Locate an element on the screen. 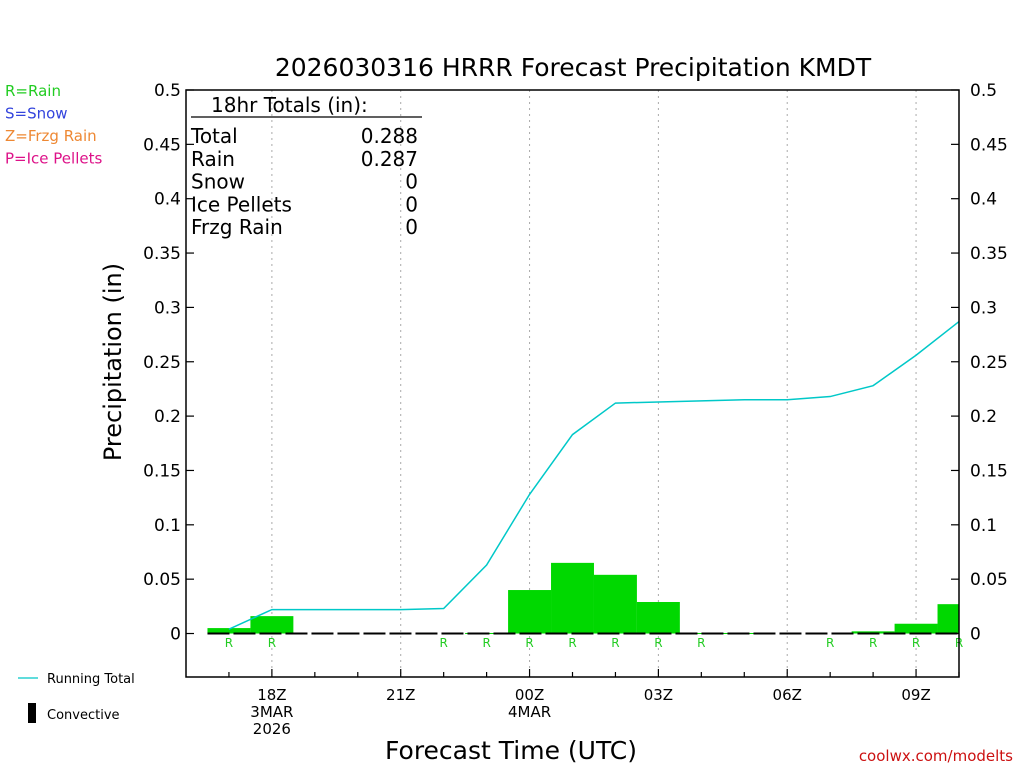 The width and height of the screenshot is (1024, 768). totals-row-label: Ice Pellets is located at coordinates (241, 204).